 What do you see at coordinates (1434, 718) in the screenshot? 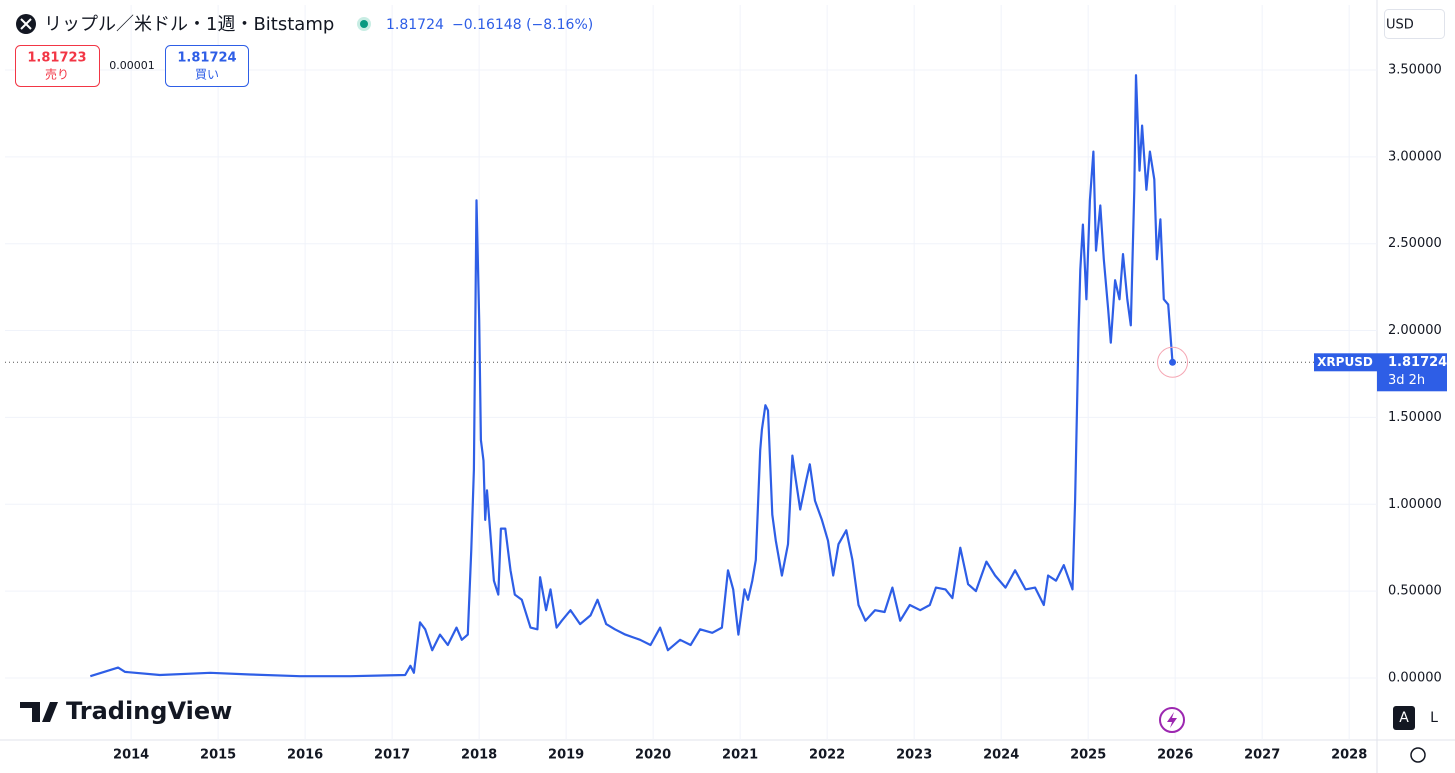
I see `log-label: L` at bounding box center [1434, 718].